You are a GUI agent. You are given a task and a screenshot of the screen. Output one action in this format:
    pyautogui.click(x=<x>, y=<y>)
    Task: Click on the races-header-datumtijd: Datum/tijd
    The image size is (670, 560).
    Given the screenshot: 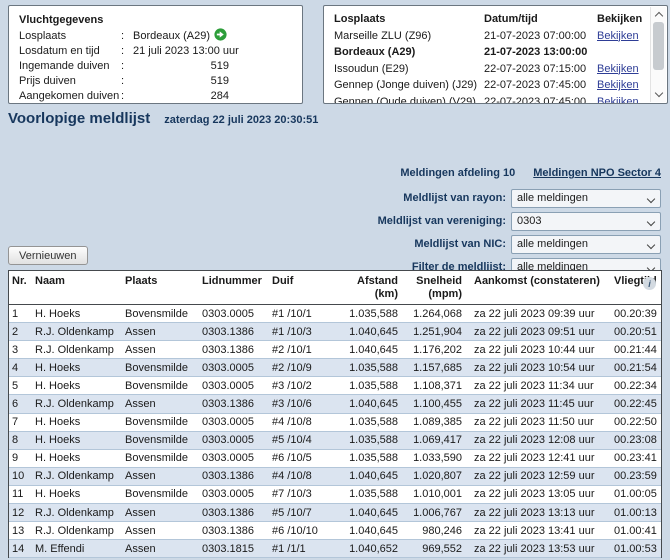 What is the action you would take?
    pyautogui.click(x=511, y=19)
    